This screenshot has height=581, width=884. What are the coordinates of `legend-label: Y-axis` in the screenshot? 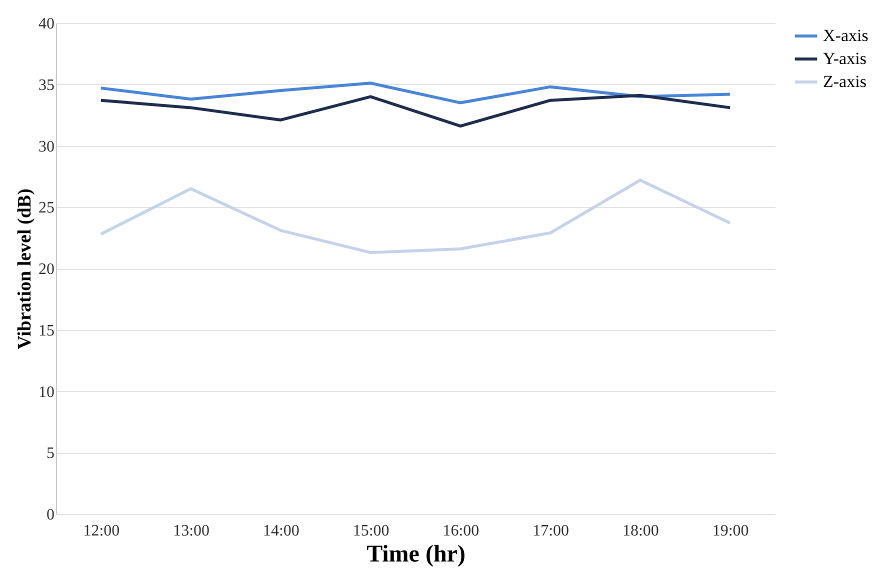 It's located at (844, 58).